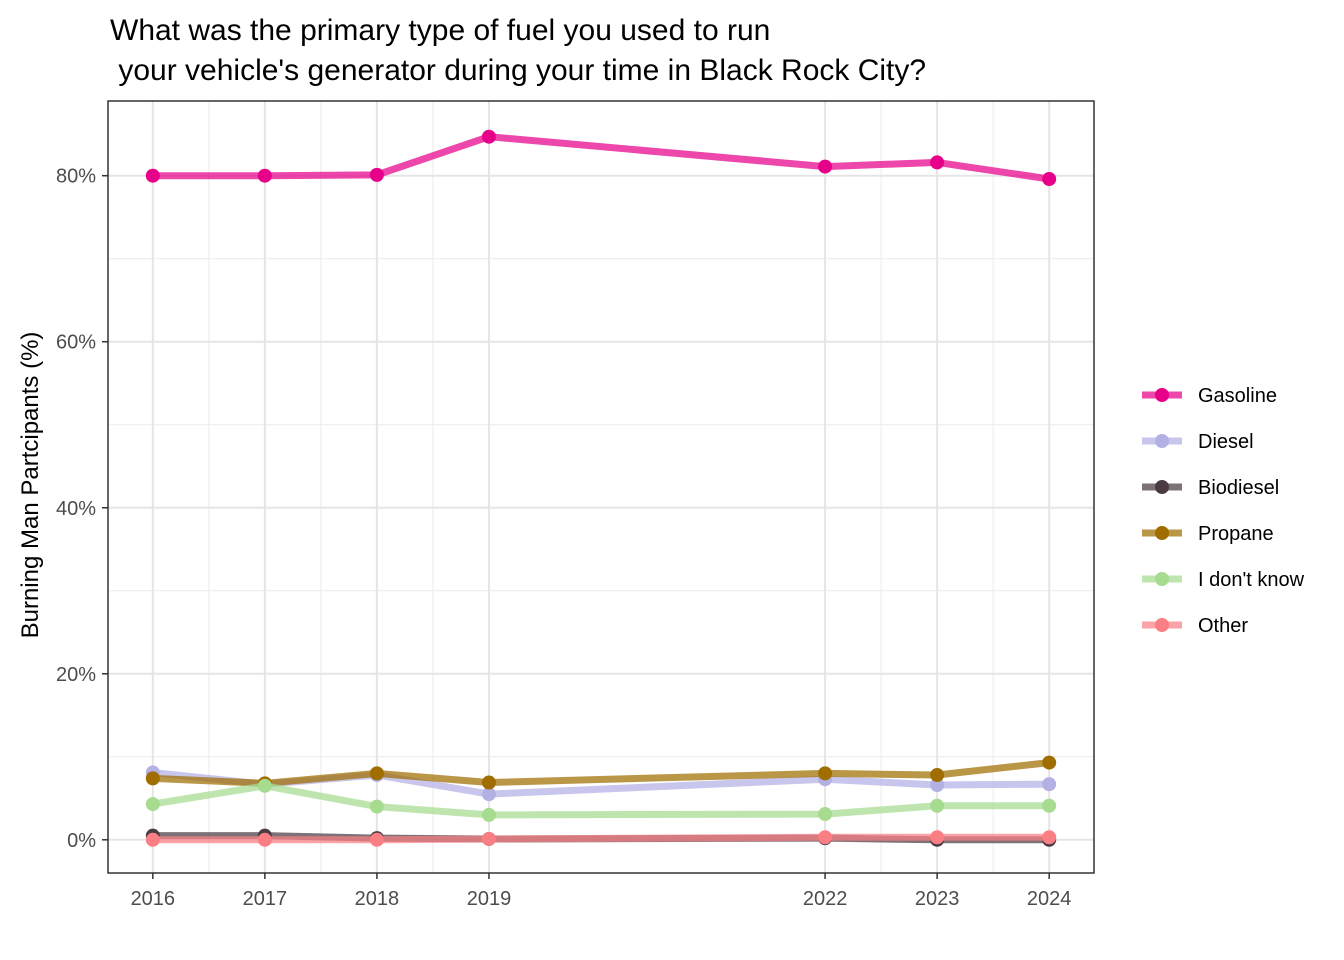  Describe the element at coordinates (76, 675) in the screenshot. I see `y-tick-label: 20%` at that location.